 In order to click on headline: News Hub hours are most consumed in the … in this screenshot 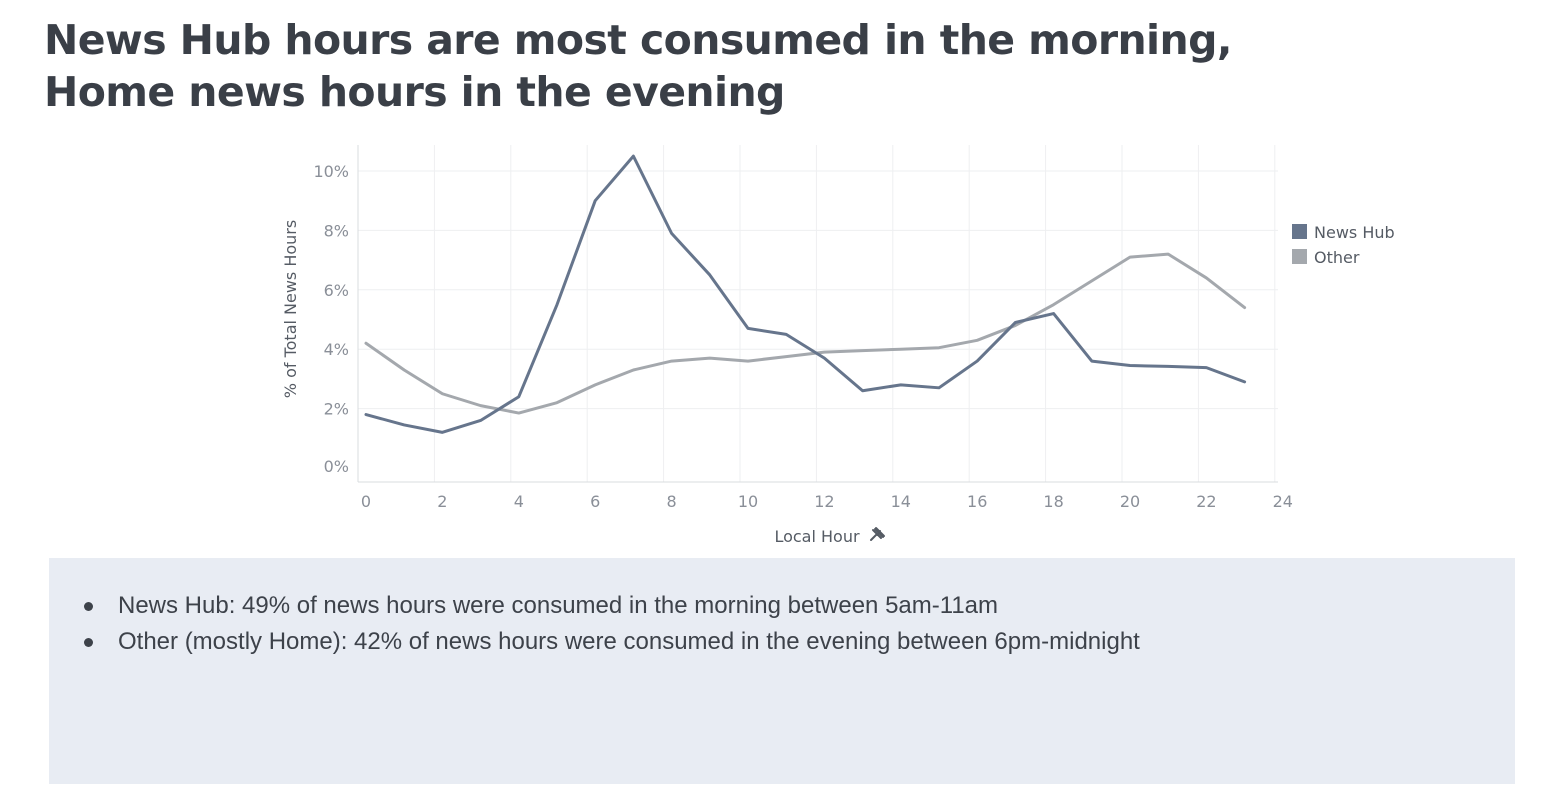, I will do `click(638, 66)`.